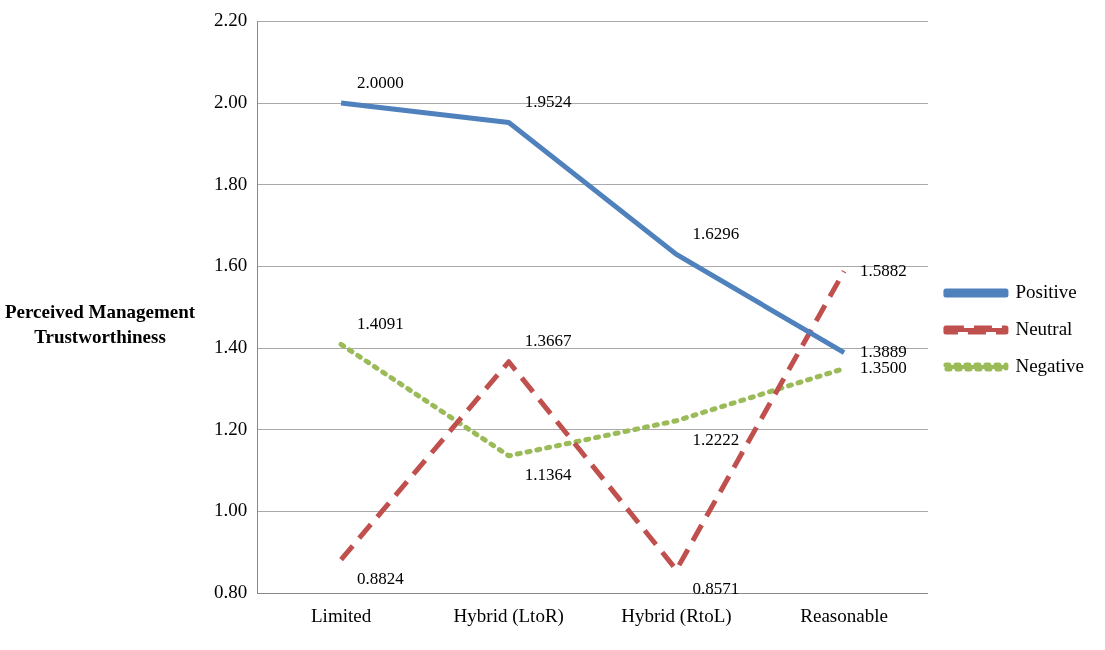  I want to click on data-label: 1.4091, so click(380, 323).